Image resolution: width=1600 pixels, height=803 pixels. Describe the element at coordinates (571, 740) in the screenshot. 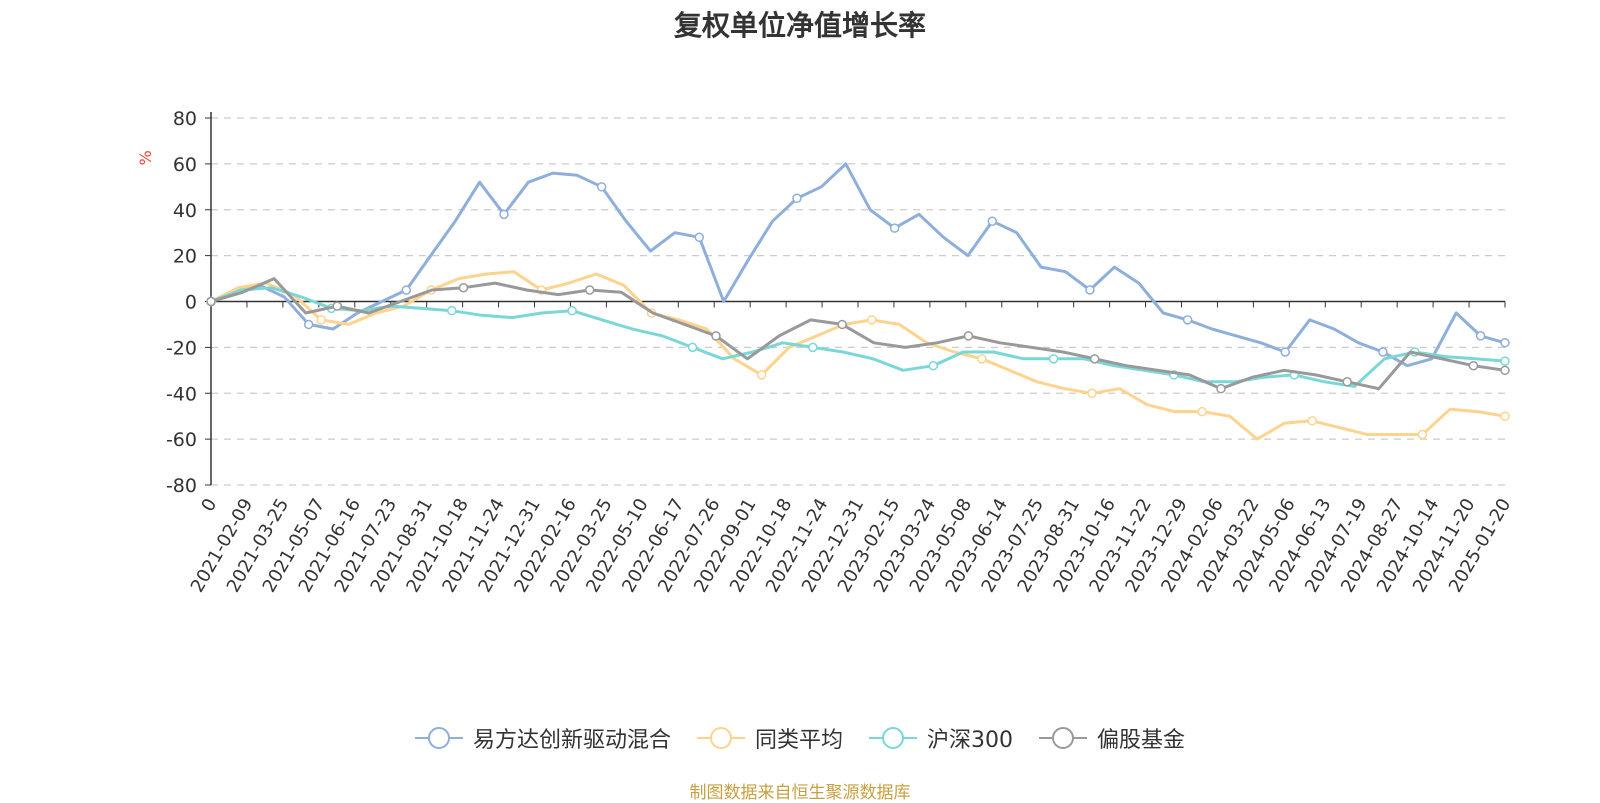

I see `legend-label-fund: 易方达创新驱动混合` at that location.